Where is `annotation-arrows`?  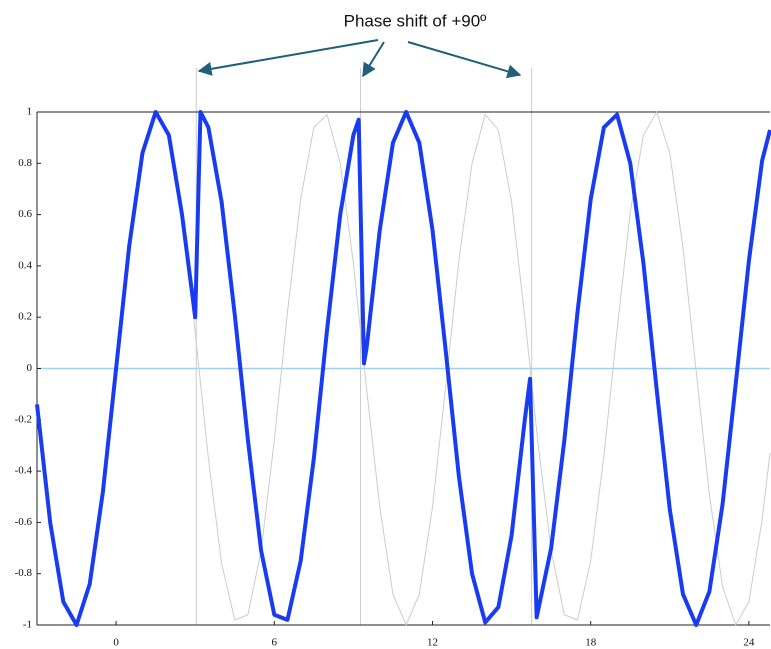
annotation-arrows is located at coordinates (359, 59).